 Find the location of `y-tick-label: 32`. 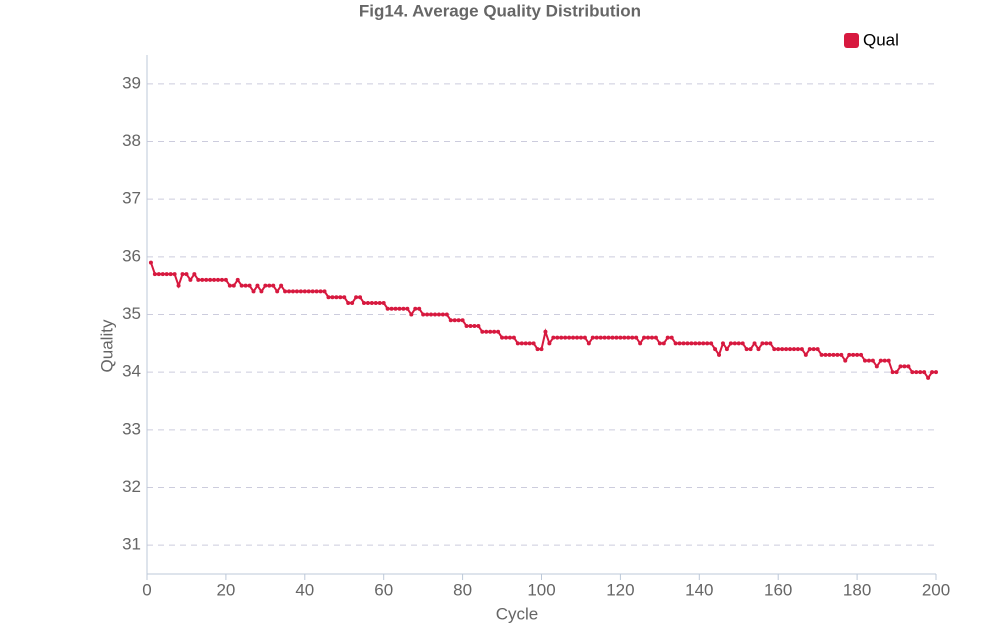

y-tick-label: 32 is located at coordinates (131, 486).